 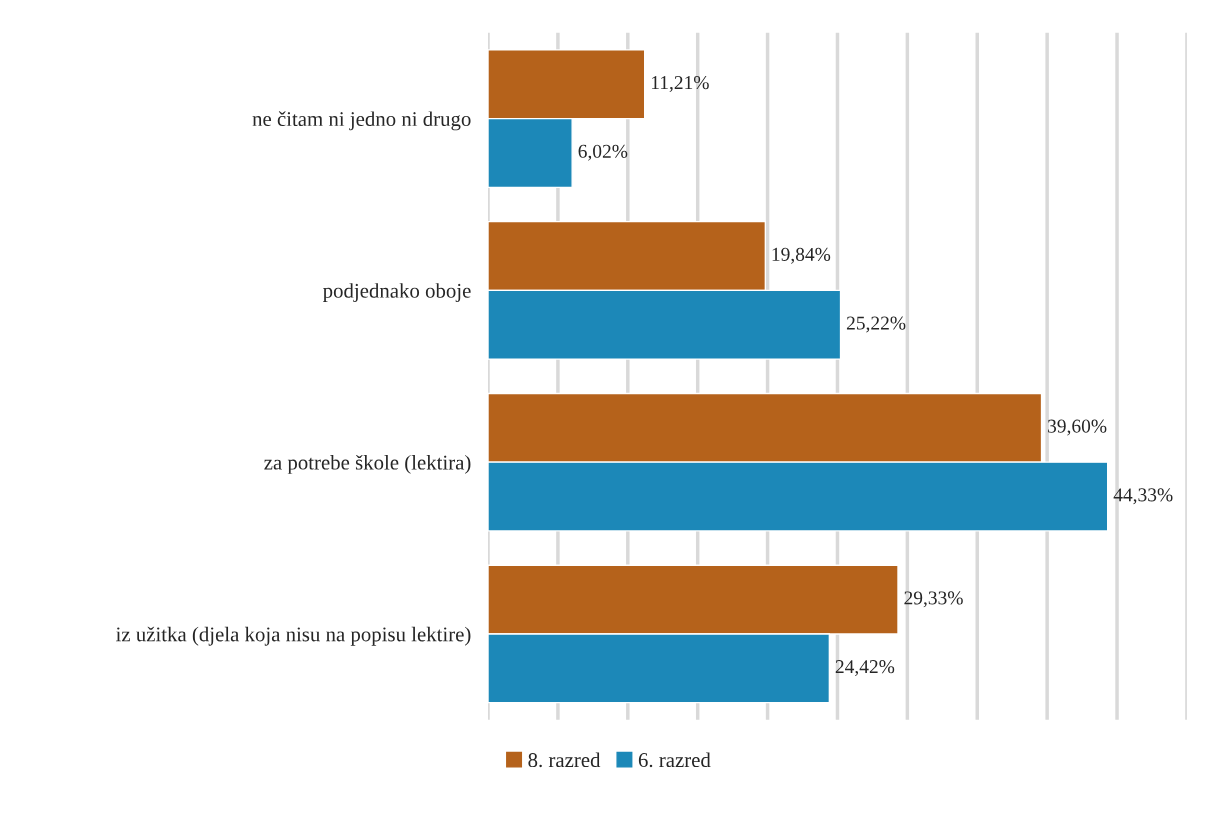 What do you see at coordinates (603, 152) in the screenshot?
I see `data-label: 6,02%` at bounding box center [603, 152].